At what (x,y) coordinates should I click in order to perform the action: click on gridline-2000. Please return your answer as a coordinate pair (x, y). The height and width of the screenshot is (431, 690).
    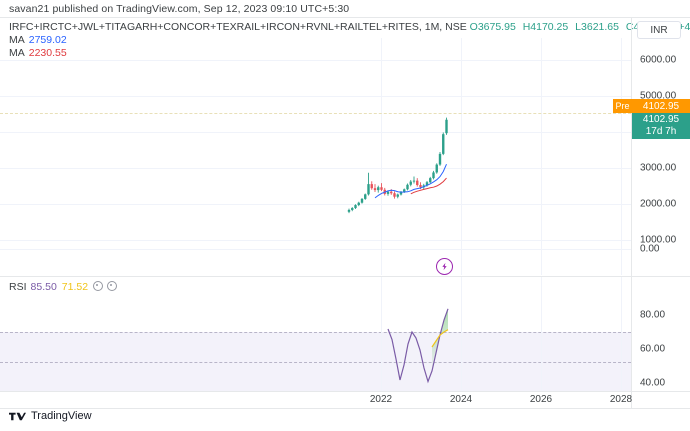
    Looking at the image, I should click on (315, 204).